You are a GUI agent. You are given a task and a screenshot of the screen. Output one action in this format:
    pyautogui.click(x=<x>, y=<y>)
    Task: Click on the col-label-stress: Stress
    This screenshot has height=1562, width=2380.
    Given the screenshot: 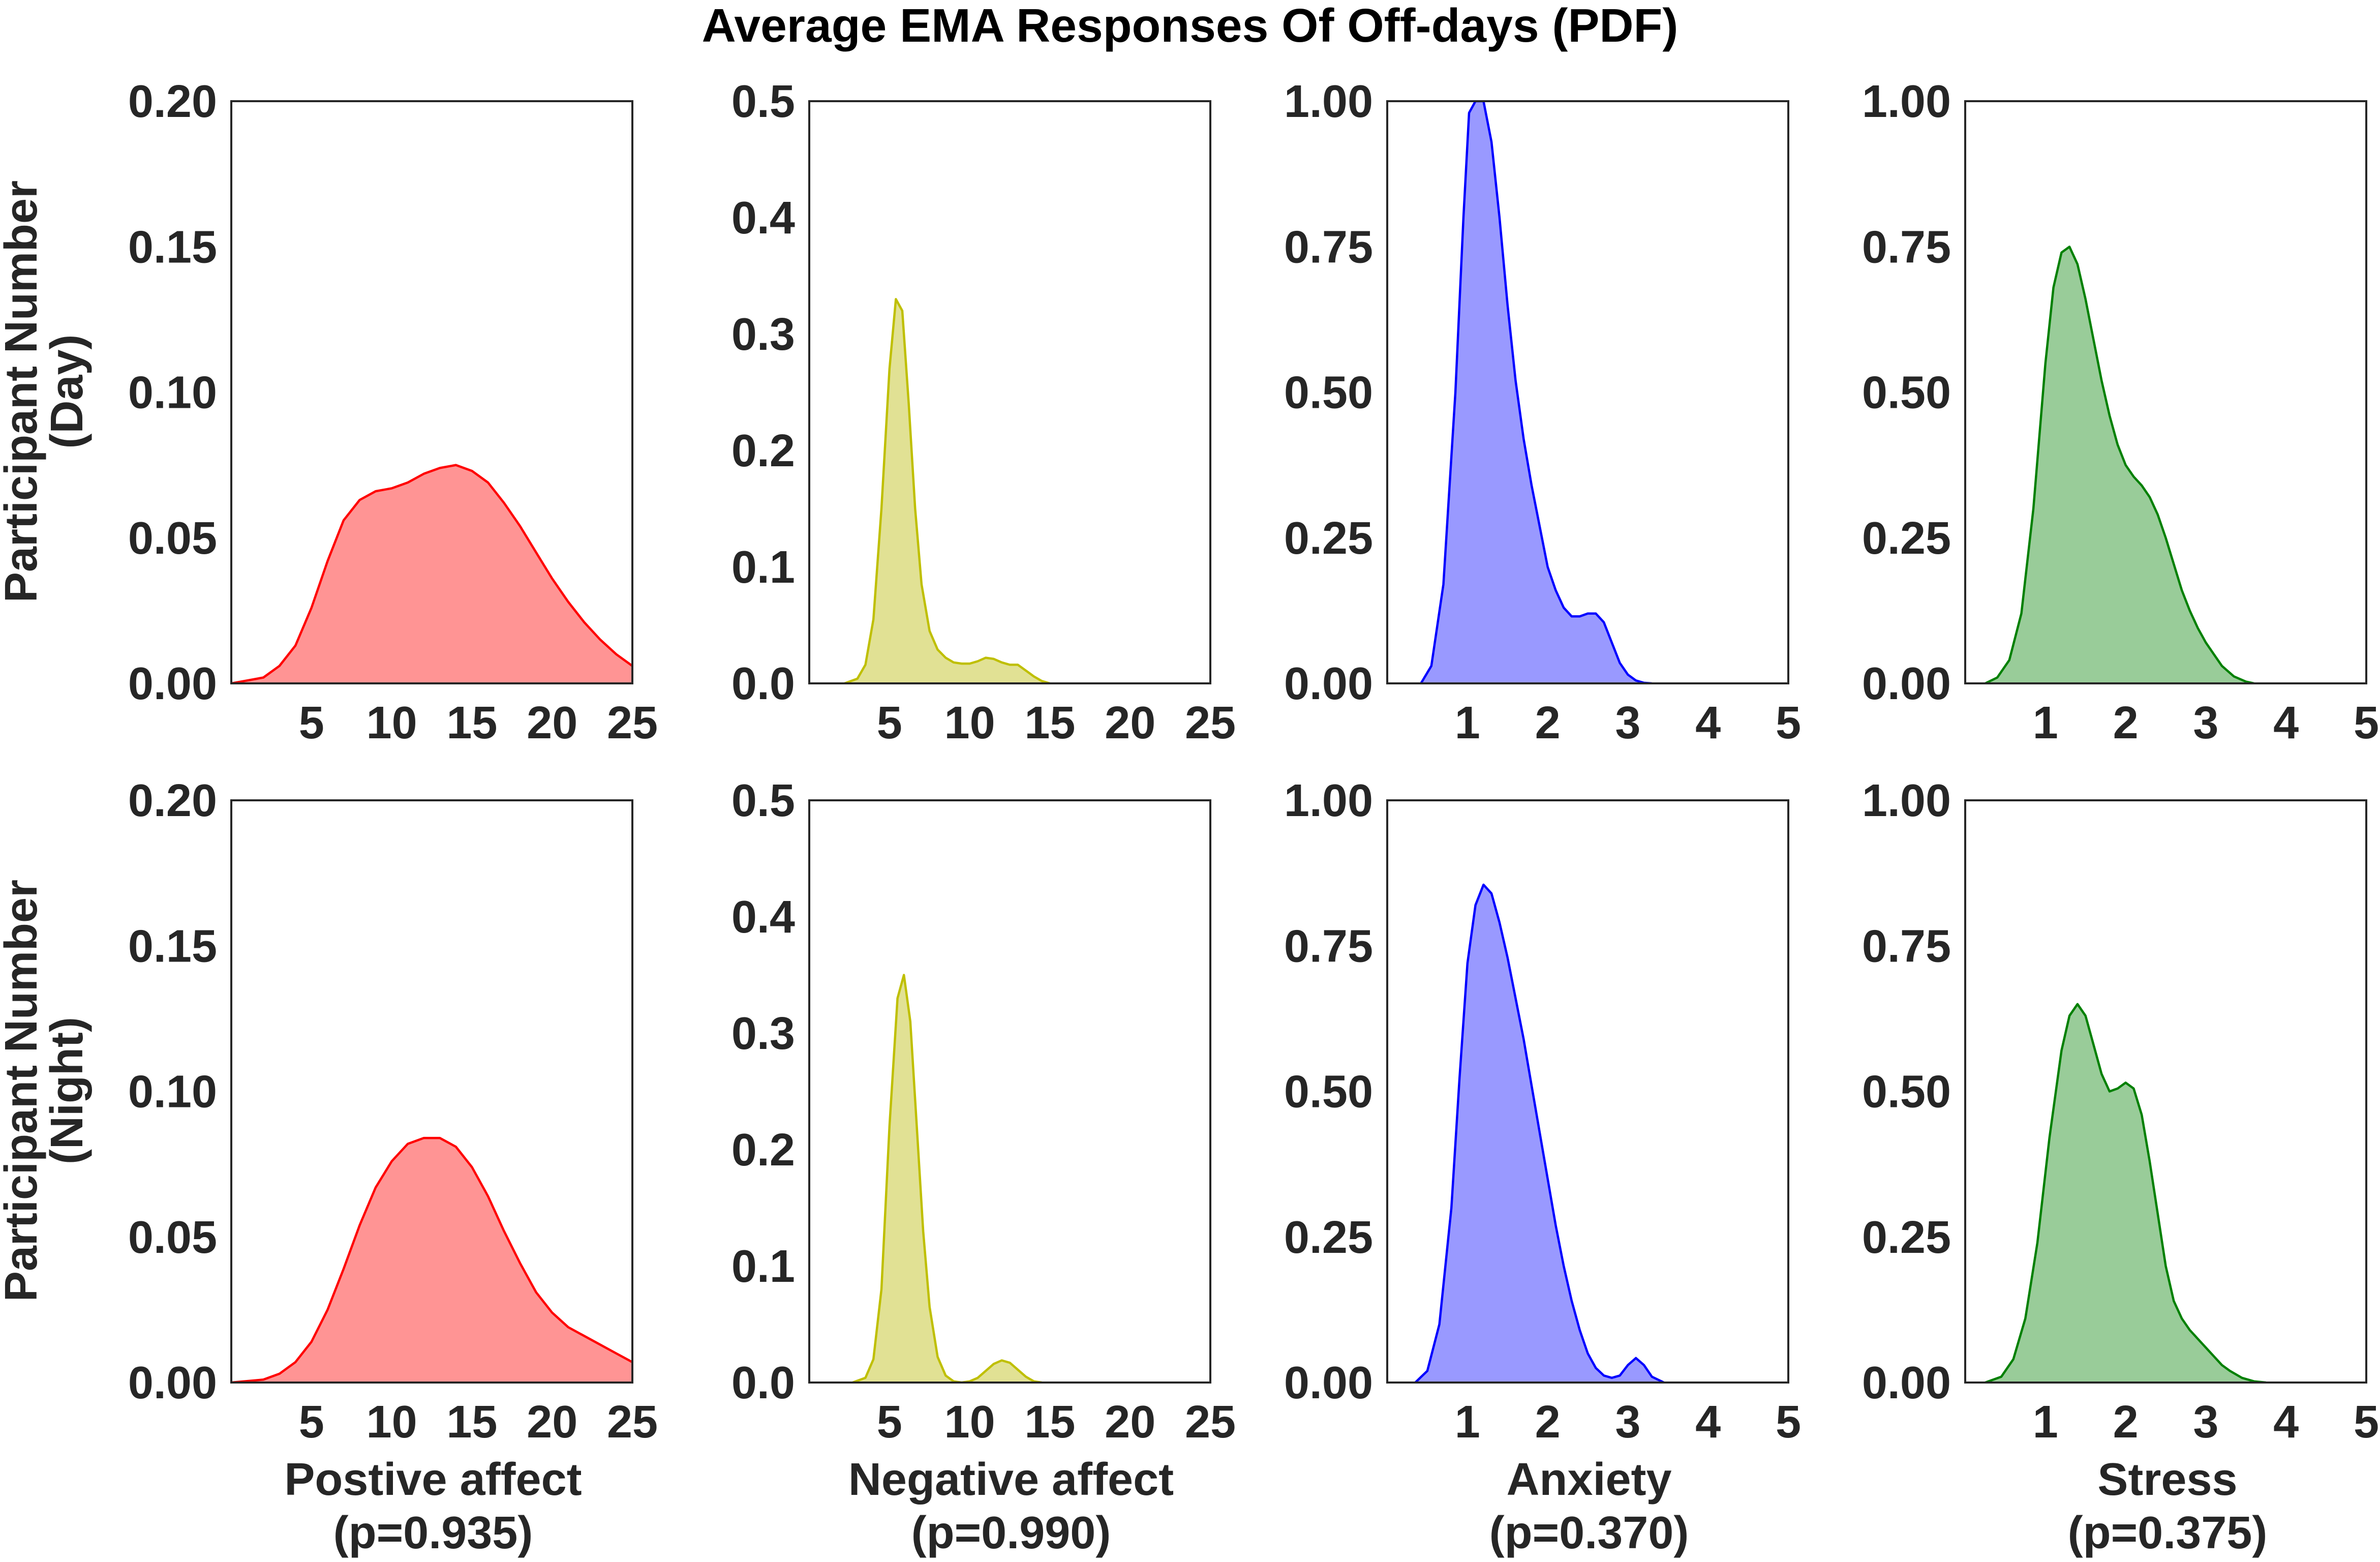 What is the action you would take?
    pyautogui.click(x=2167, y=1479)
    